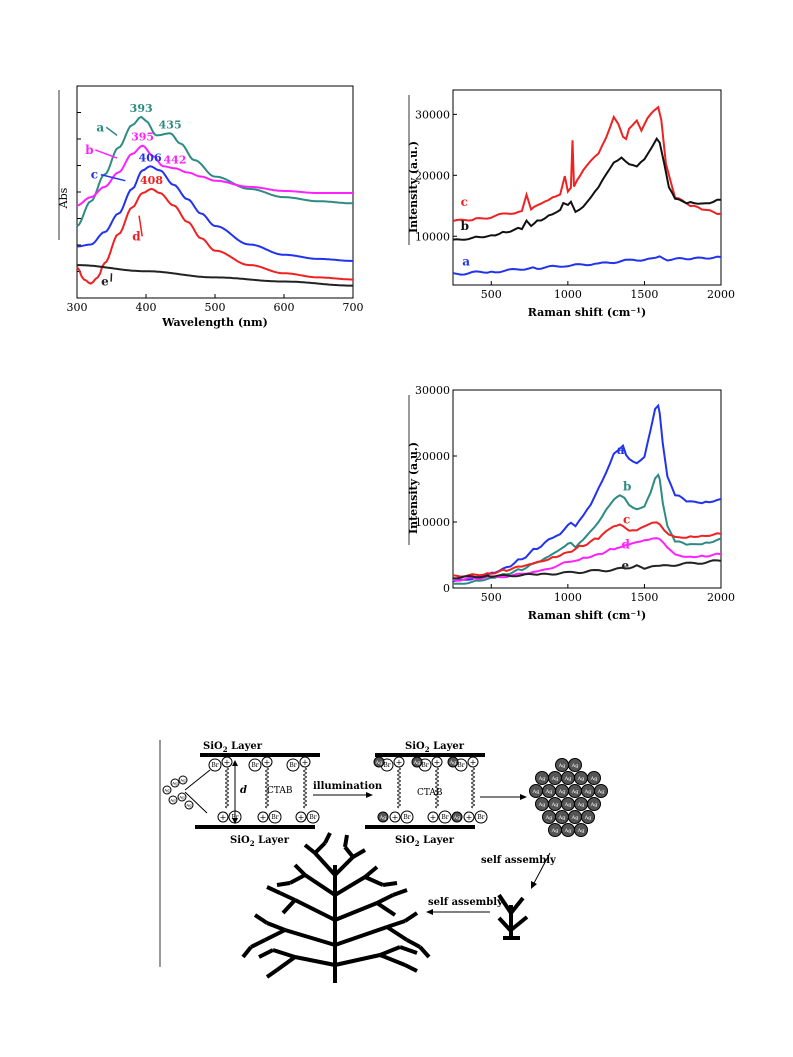 The image size is (793, 1057). Describe the element at coordinates (446, 588) in the screenshot. I see `y-tick-label: 0` at that location.